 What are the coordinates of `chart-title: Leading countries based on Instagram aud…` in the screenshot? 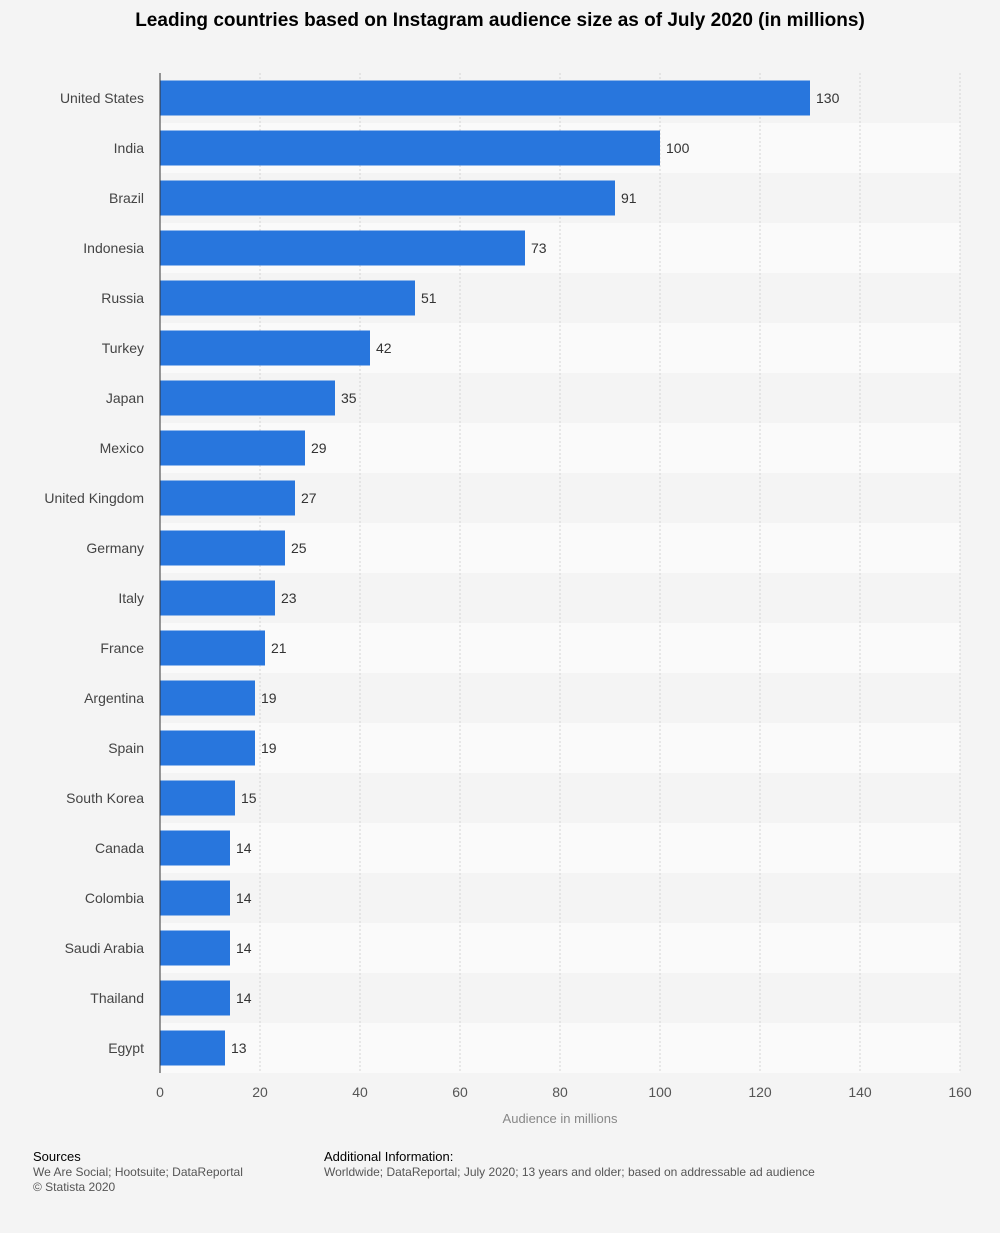 It's located at (500, 20).